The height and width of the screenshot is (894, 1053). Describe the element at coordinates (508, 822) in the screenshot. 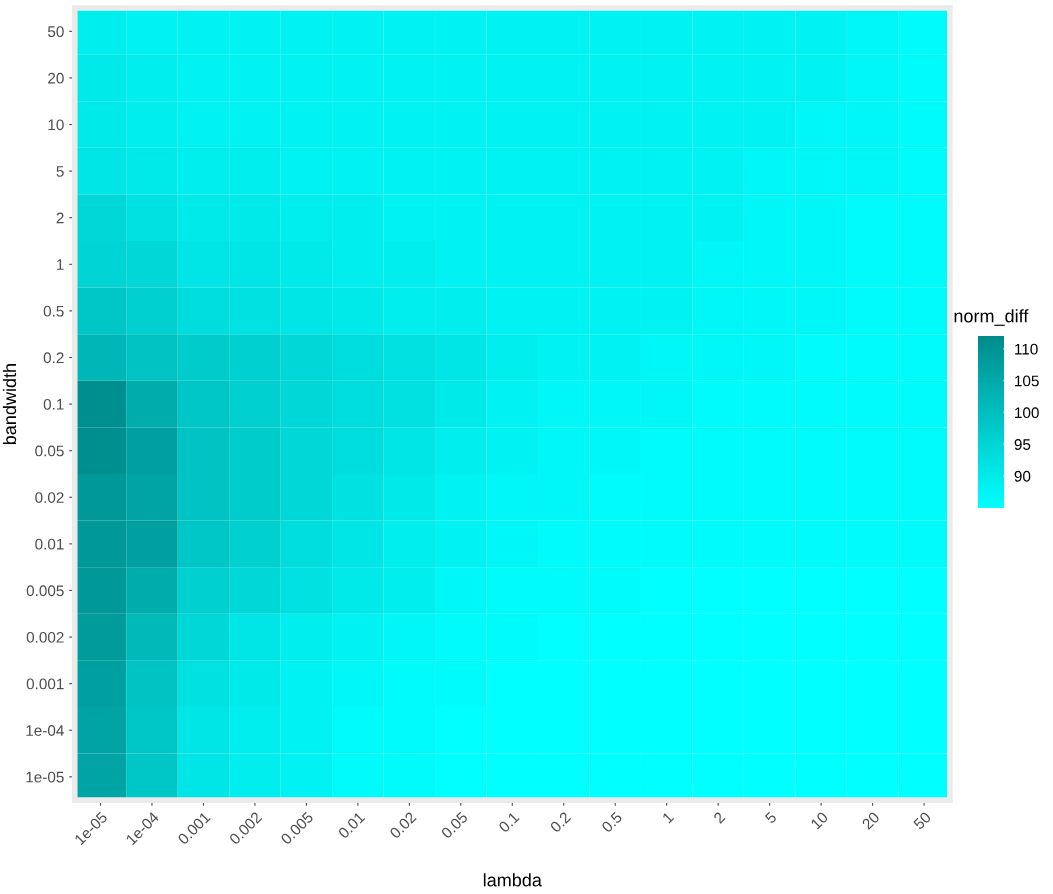

I see `x-tick-label: 0.1` at that location.